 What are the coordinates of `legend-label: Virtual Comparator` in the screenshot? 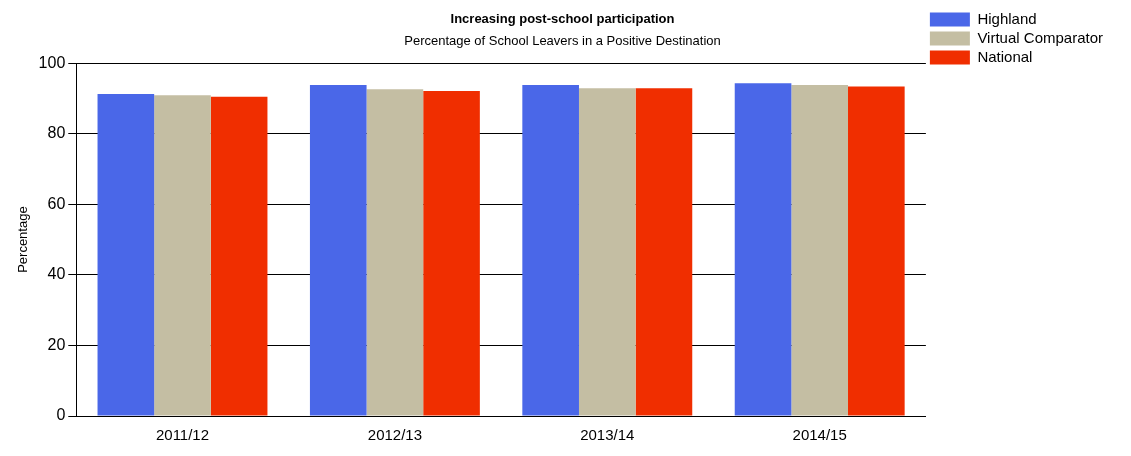 It's located at (1040, 37).